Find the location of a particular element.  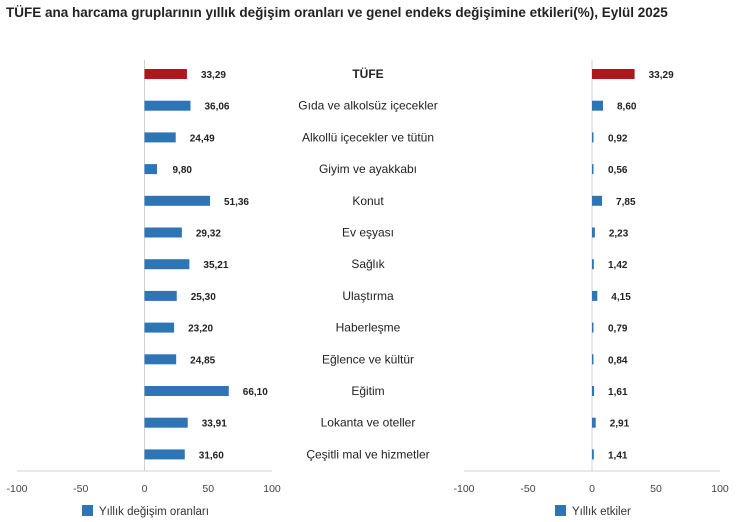

right-legend-label: Yıllık etkiler is located at coordinates (601, 512).